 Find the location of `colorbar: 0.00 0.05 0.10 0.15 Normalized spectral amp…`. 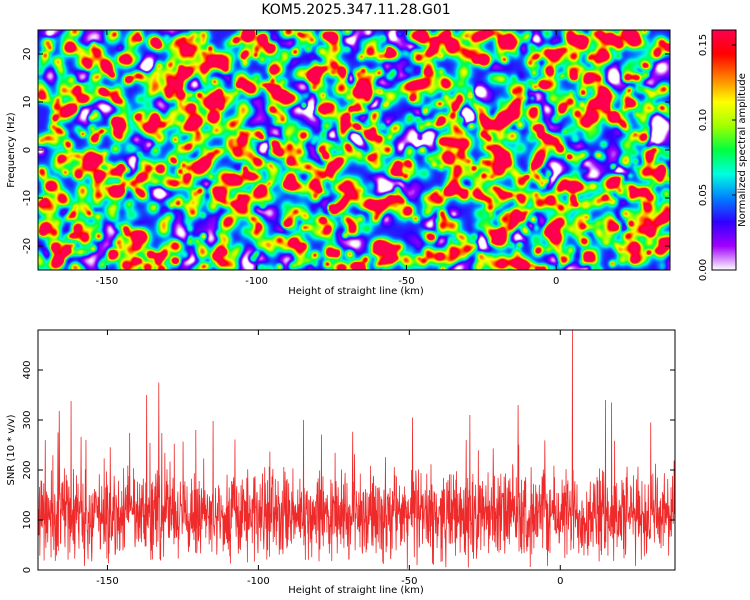

colorbar: 0.00 0.05 0.10 0.15 Normalized spectral amp… is located at coordinates (723, 155).